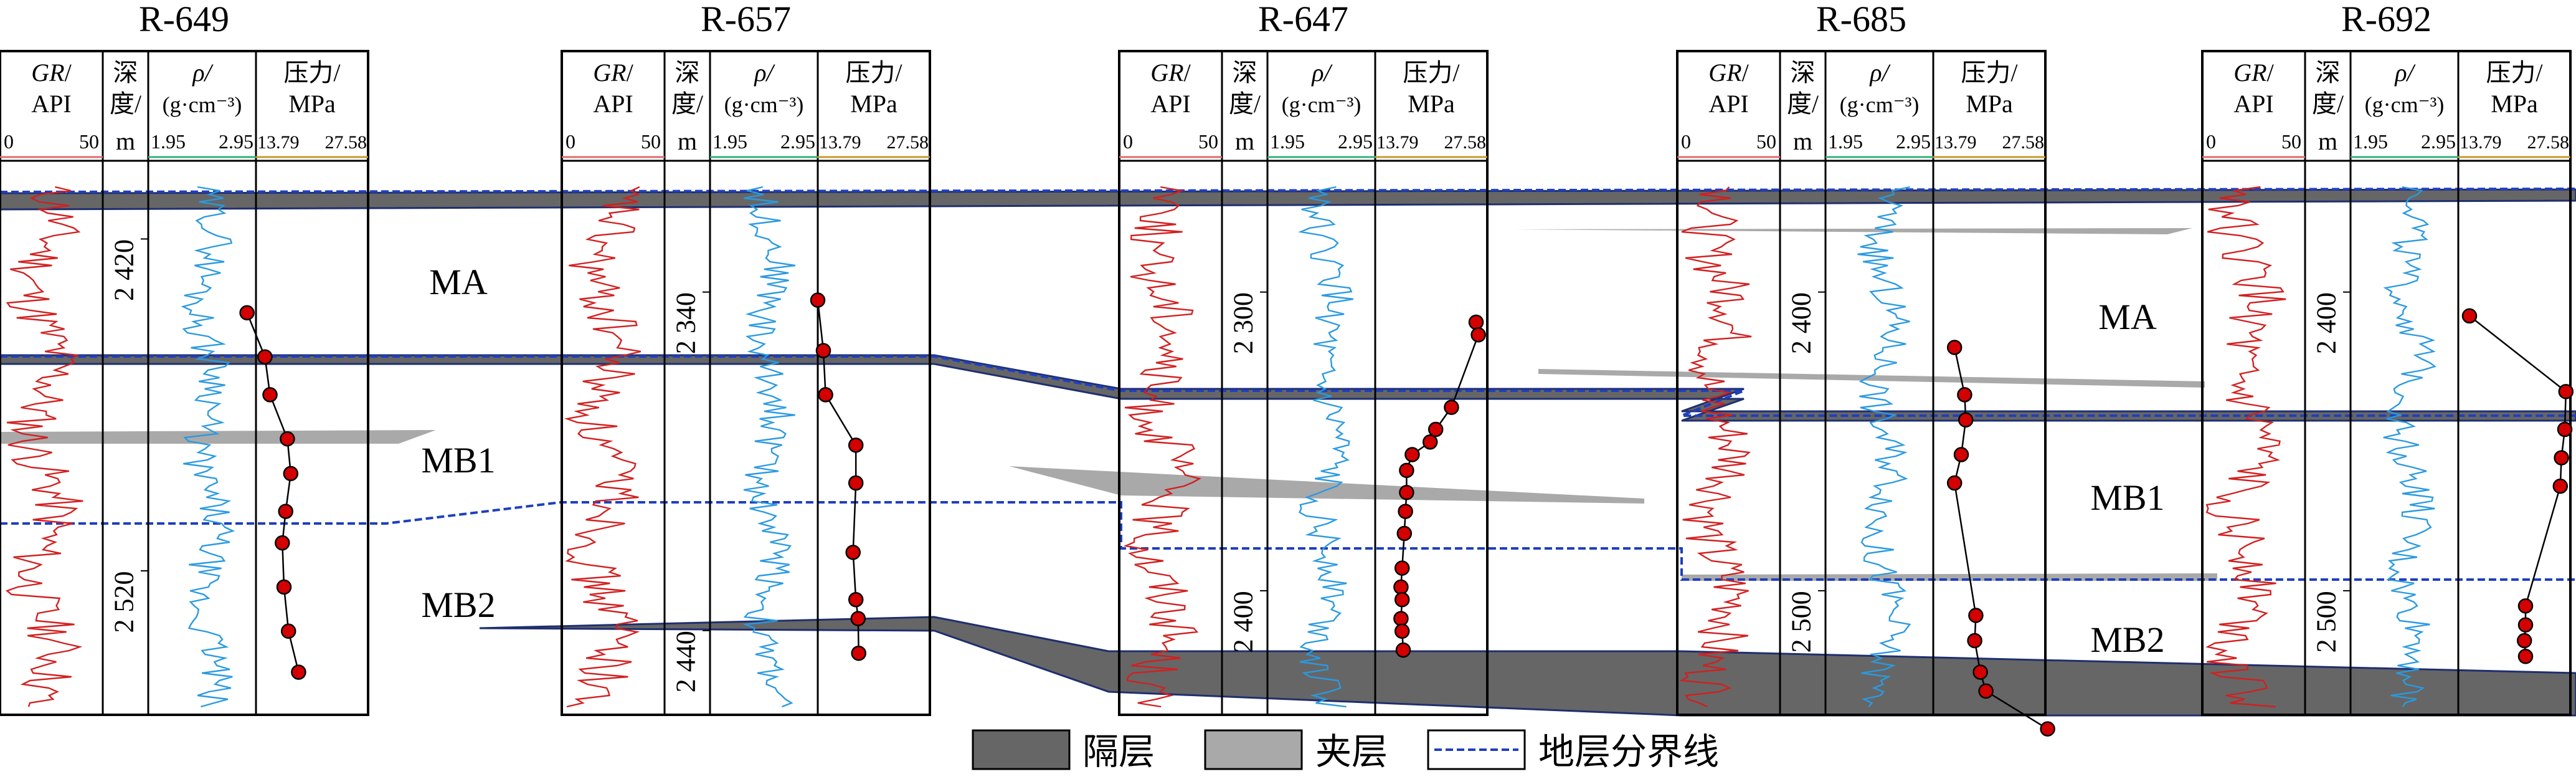 This screenshot has width=2576, height=779. What do you see at coordinates (458, 605) in the screenshot?
I see `zone-label-mb2-1: MB2` at bounding box center [458, 605].